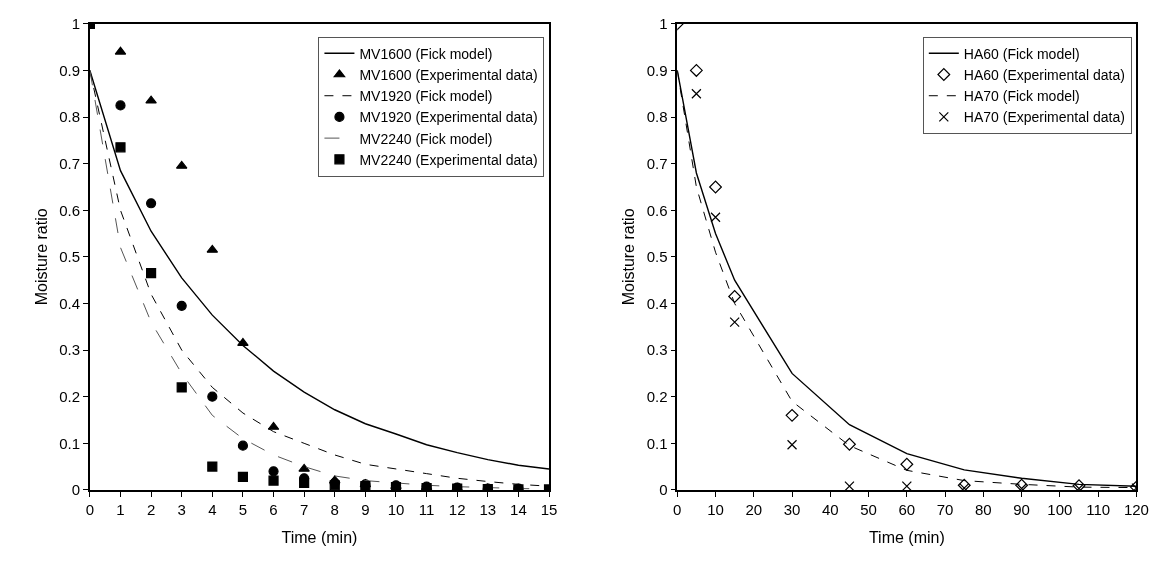  Describe the element at coordinates (426, 53) in the screenshot. I see `legend-label: MV1600 (Fick model)` at that location.